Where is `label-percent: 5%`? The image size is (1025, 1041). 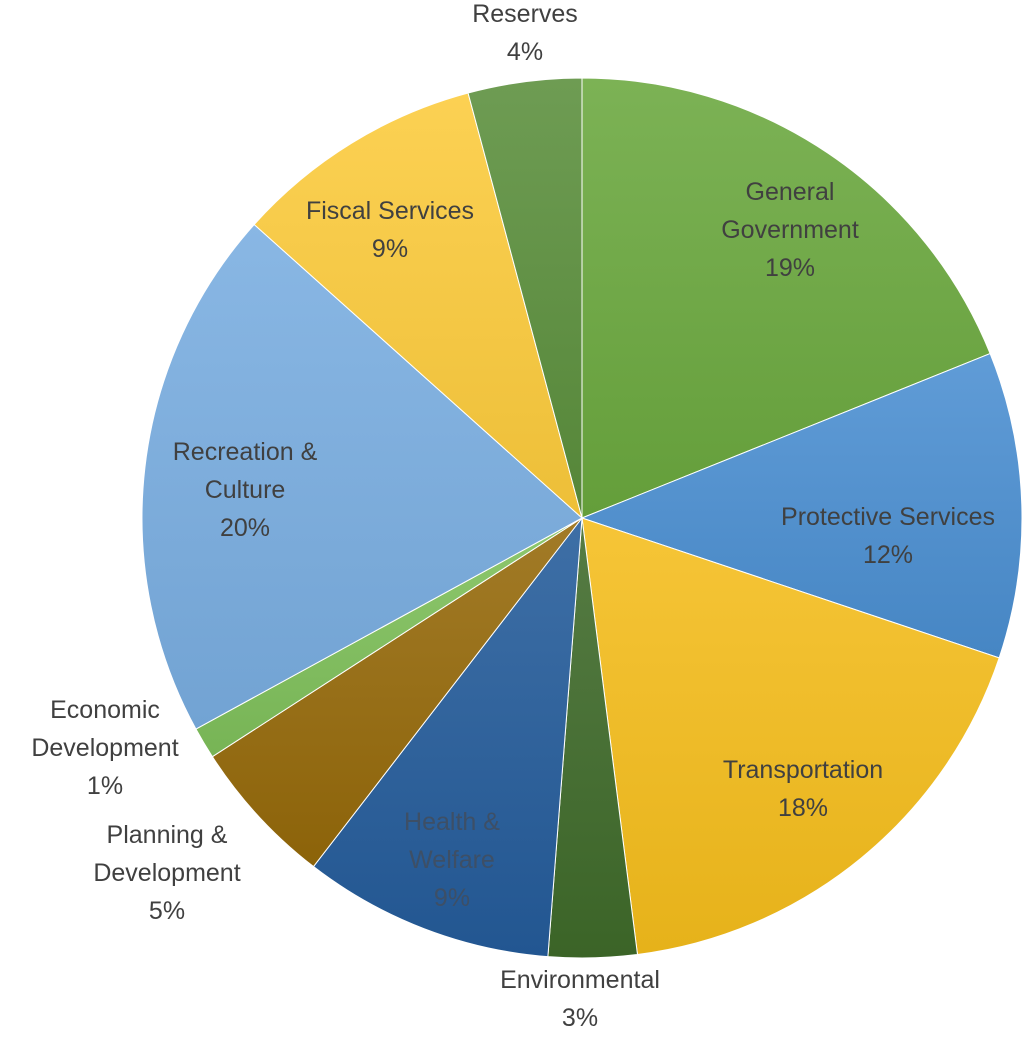
label-percent: 5% is located at coordinates (167, 911).